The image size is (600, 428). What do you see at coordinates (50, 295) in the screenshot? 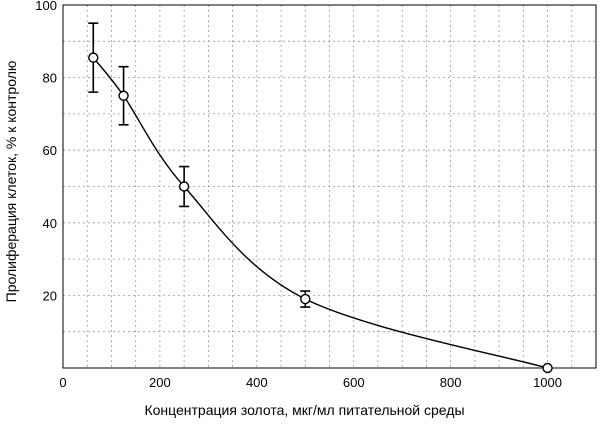
I see `y-tick-label: 20` at bounding box center [50, 295].